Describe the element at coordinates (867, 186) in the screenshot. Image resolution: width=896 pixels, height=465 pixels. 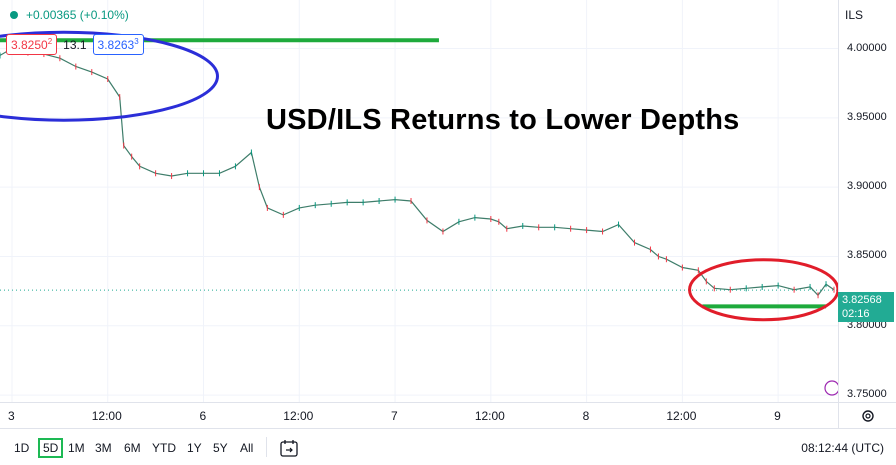
I see `price-tick-label: 3.90000` at that location.